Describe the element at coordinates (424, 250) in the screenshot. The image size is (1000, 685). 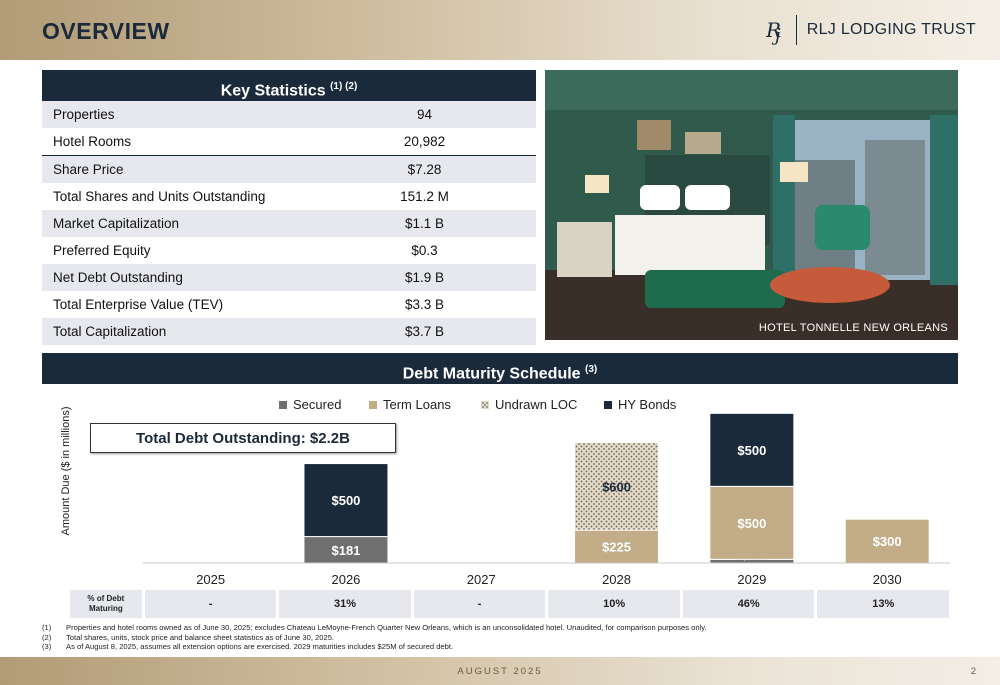
I see `stat-value: $0.3` at that location.